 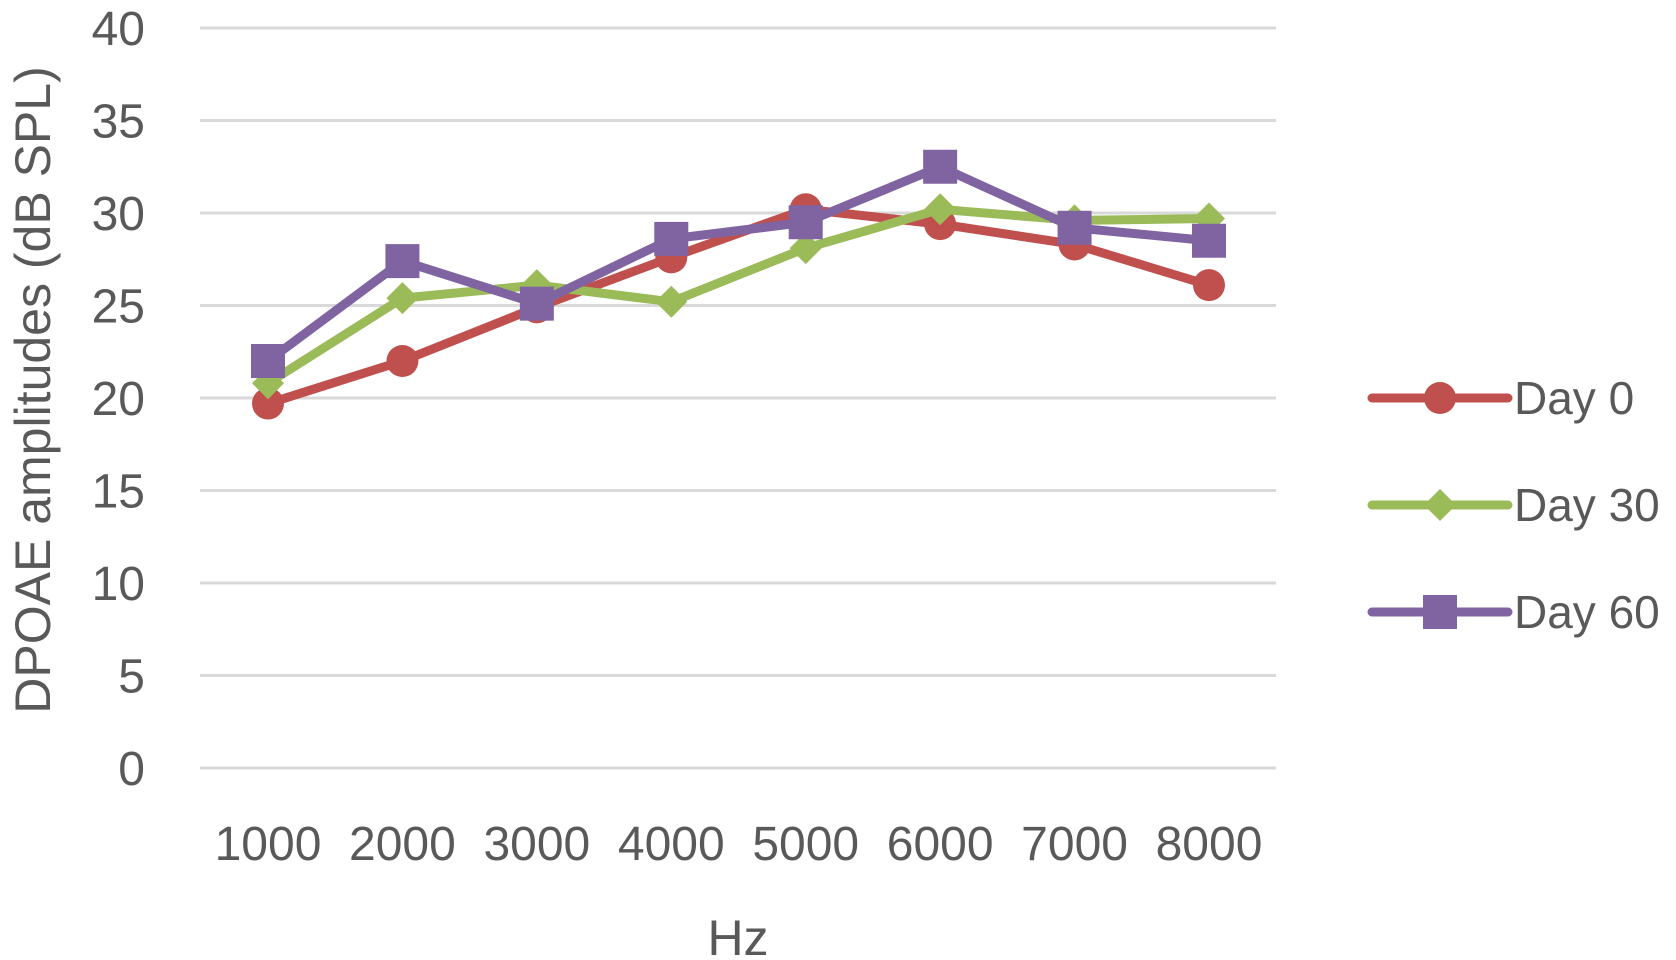 What do you see at coordinates (33, 390) in the screenshot?
I see `y-axis-title: DPOAE amplitudes (dB SPL)` at bounding box center [33, 390].